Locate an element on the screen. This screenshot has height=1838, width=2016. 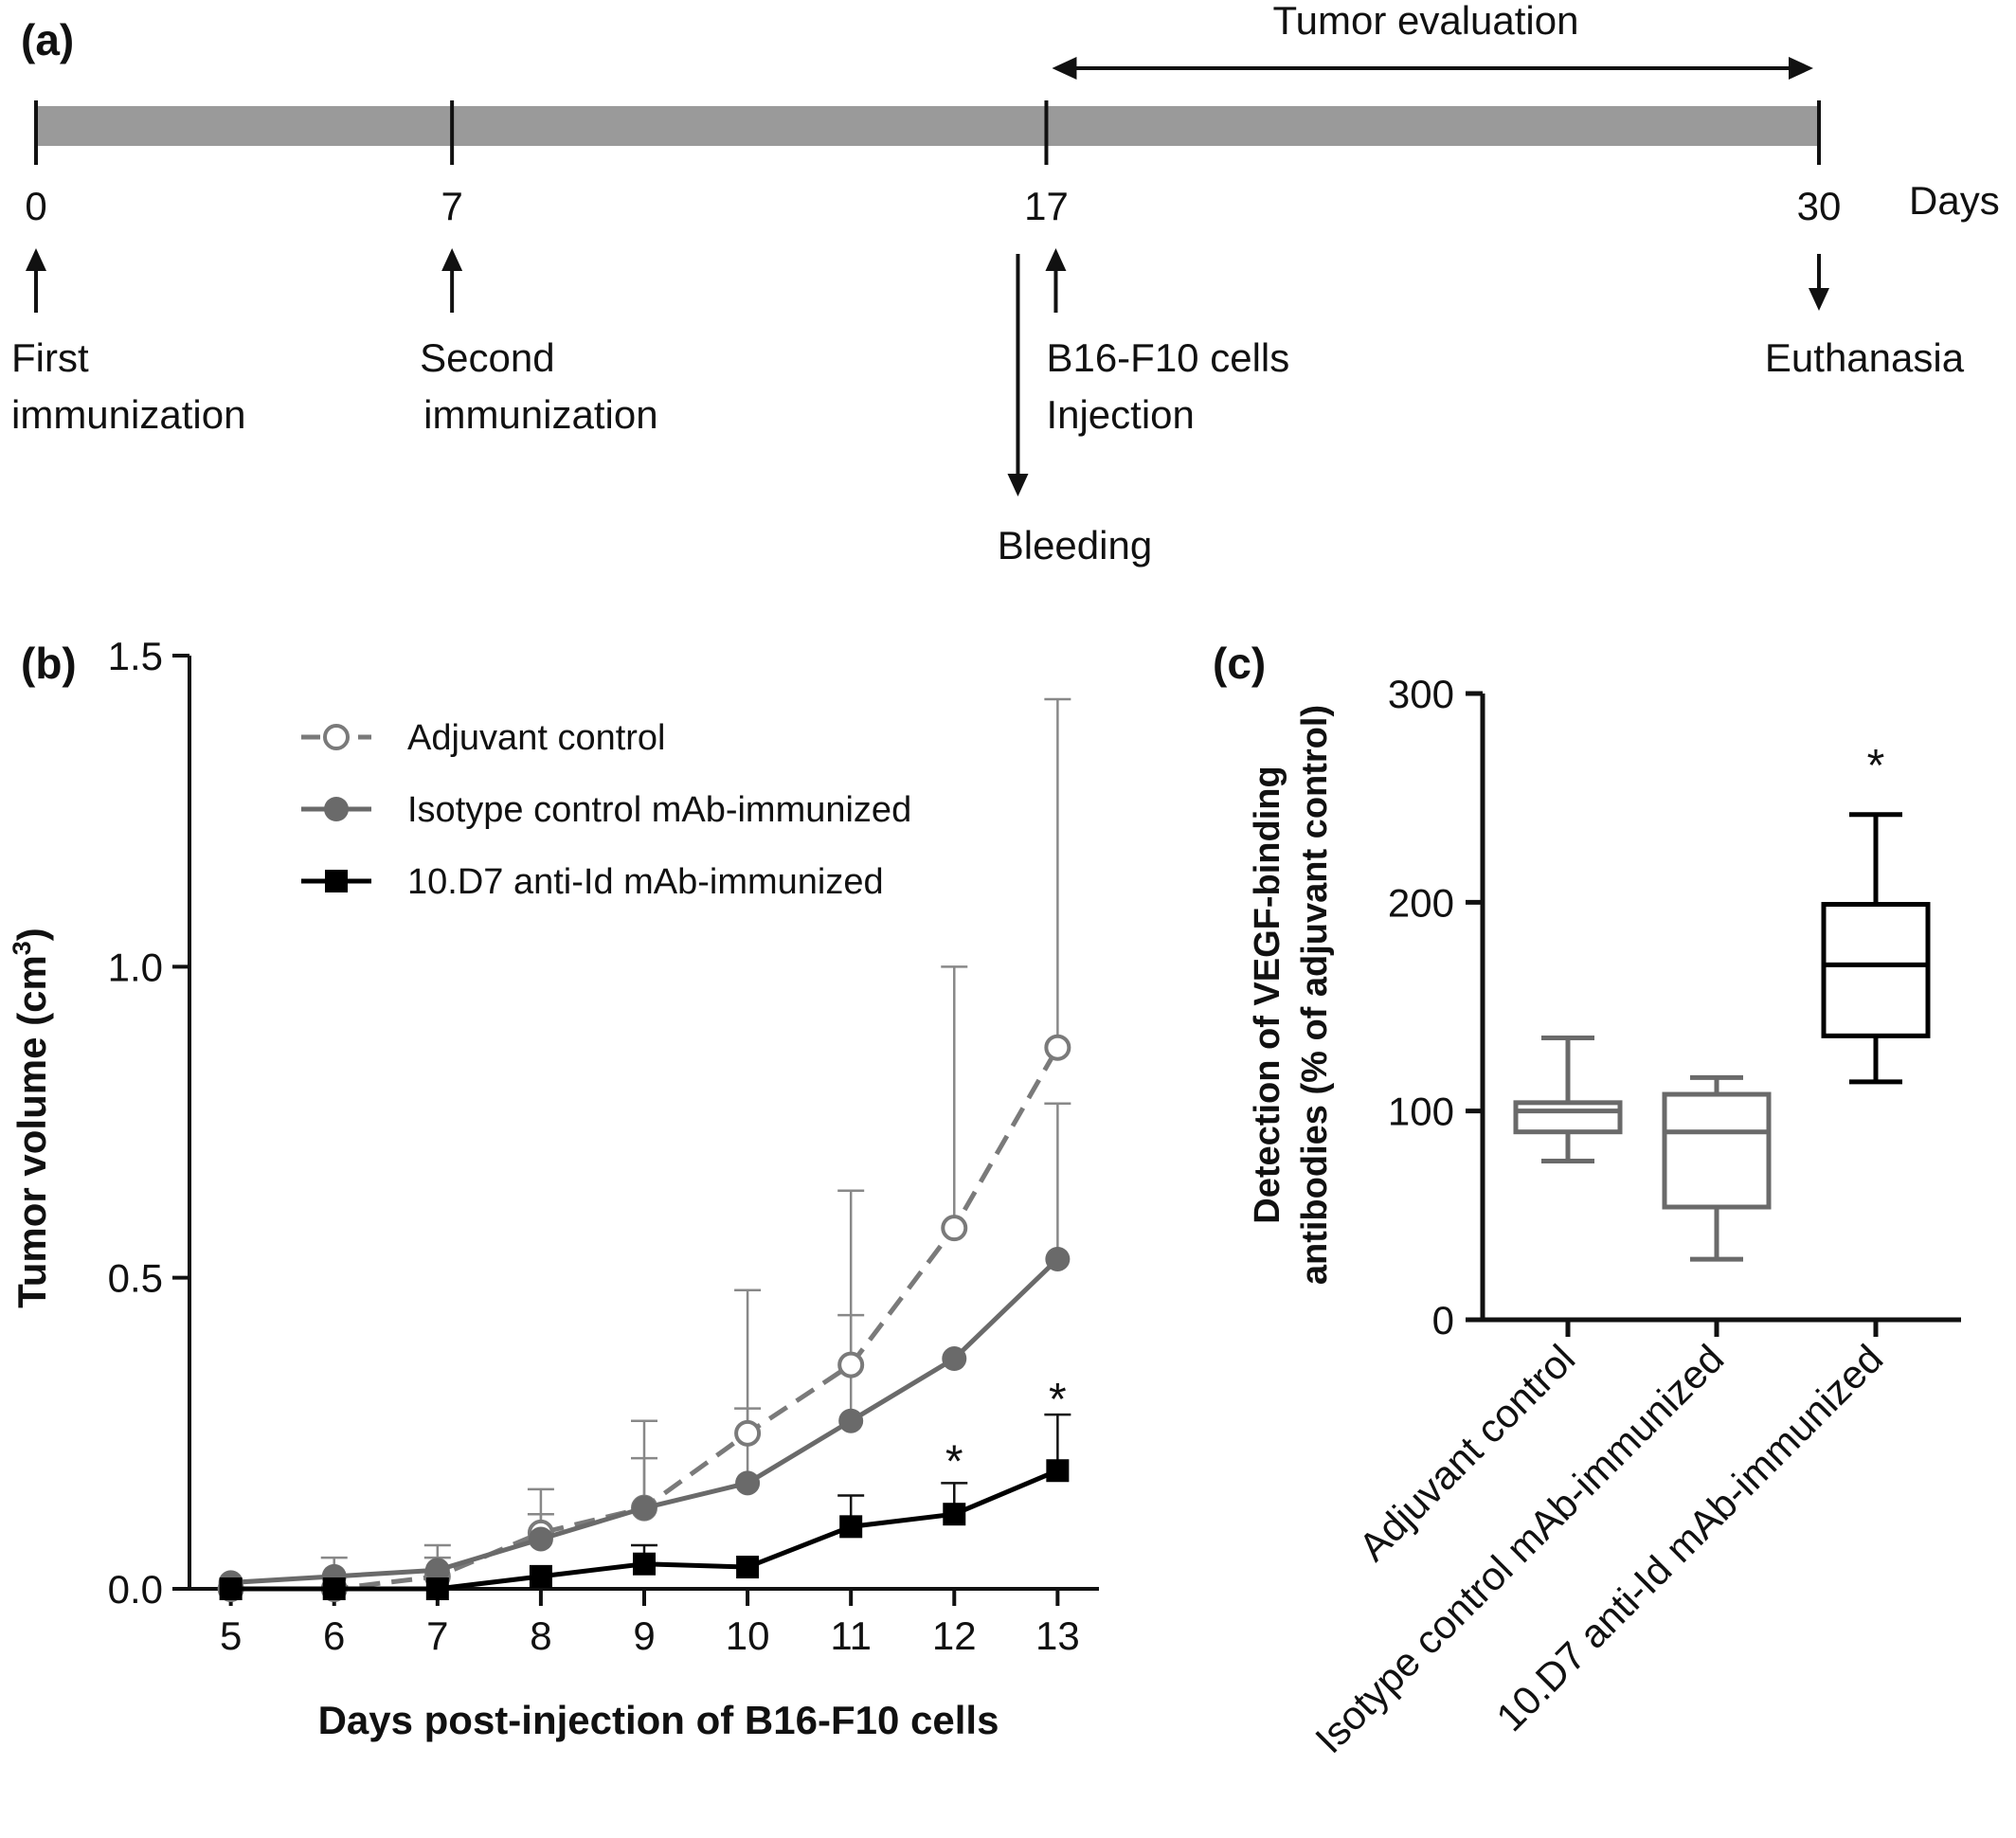
panel-b-y-tick-label: 0.0 is located at coordinates (135, 1589).